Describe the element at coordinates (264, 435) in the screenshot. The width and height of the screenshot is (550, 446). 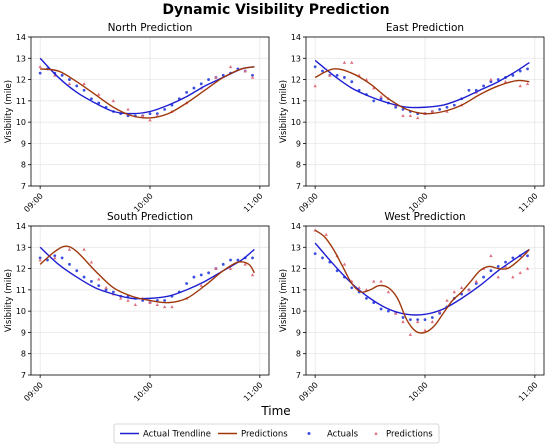
I see `legend-pred-label: Predictions` at that location.